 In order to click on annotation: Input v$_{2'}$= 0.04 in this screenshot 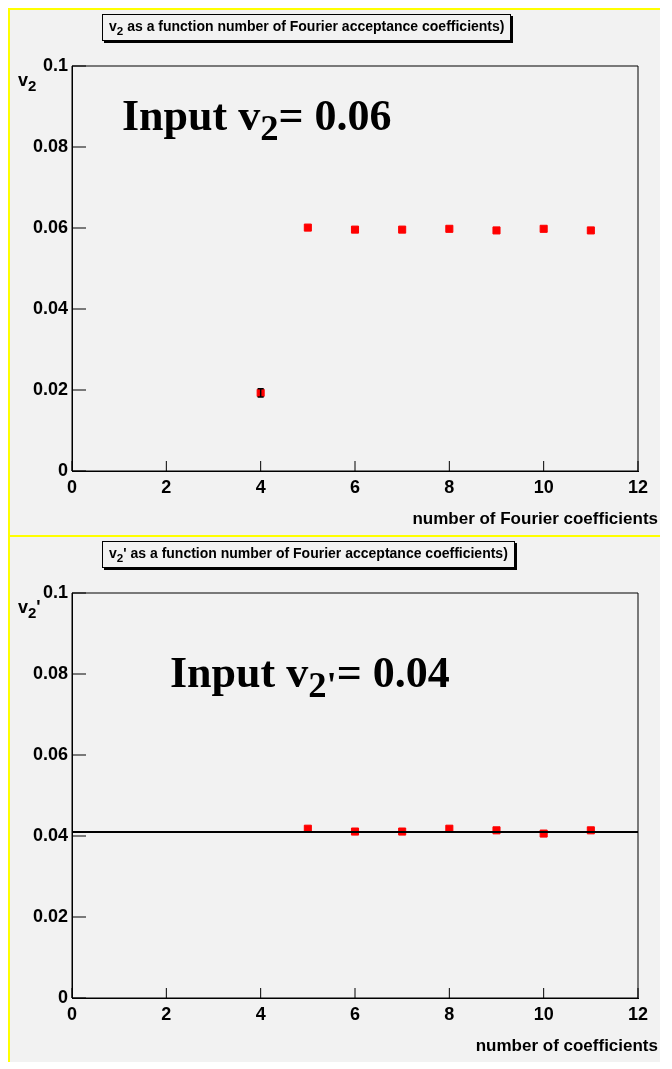, I will do `click(310, 676)`.